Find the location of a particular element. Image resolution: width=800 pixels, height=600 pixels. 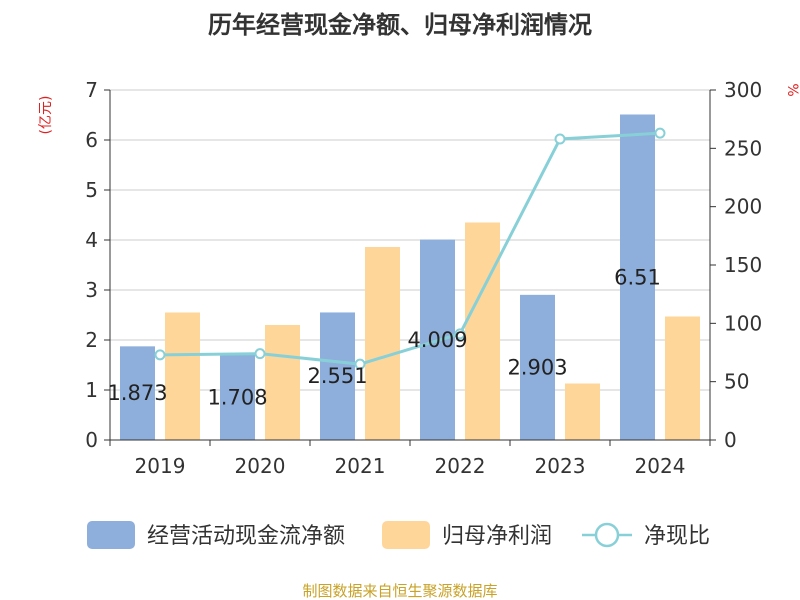

bar-data-label: 1.873 is located at coordinates (137, 393).